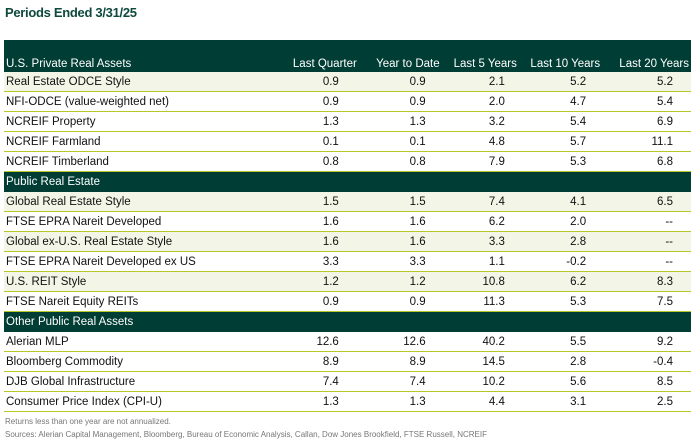 This screenshot has height=442, width=700. I want to click on table-row: NCREIF Timberland 0.8 0.8 7.9 5.3 6.8, so click(347, 161).